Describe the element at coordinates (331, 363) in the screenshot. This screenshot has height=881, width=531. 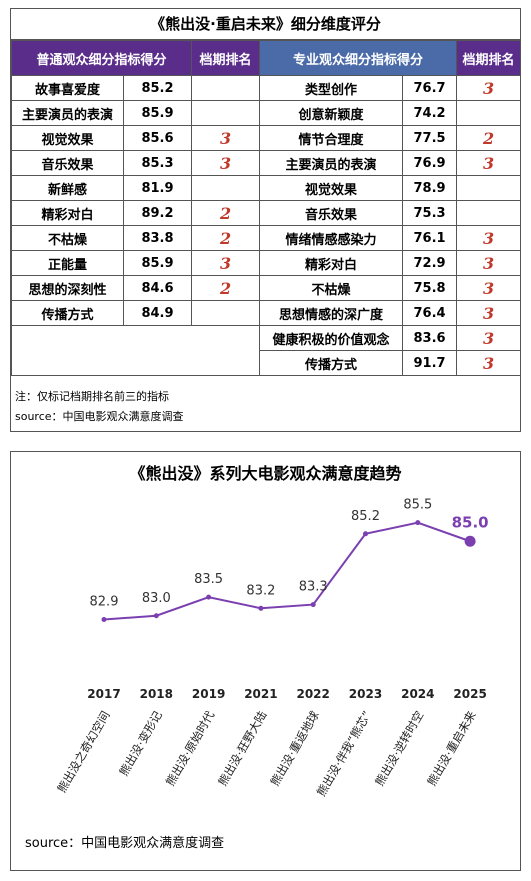
I see `pro-label: 传播方式` at that location.